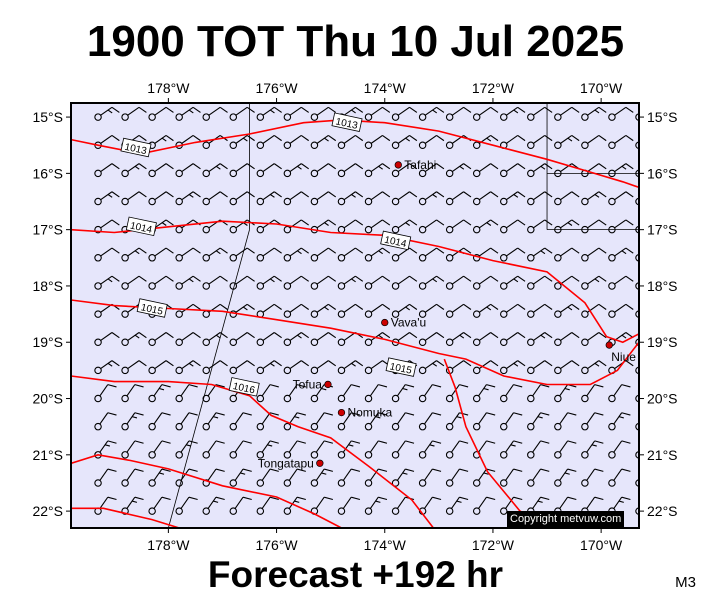 This screenshot has width=711, height=600. What do you see at coordinates (685, 582) in the screenshot?
I see `model-label: M3` at bounding box center [685, 582].